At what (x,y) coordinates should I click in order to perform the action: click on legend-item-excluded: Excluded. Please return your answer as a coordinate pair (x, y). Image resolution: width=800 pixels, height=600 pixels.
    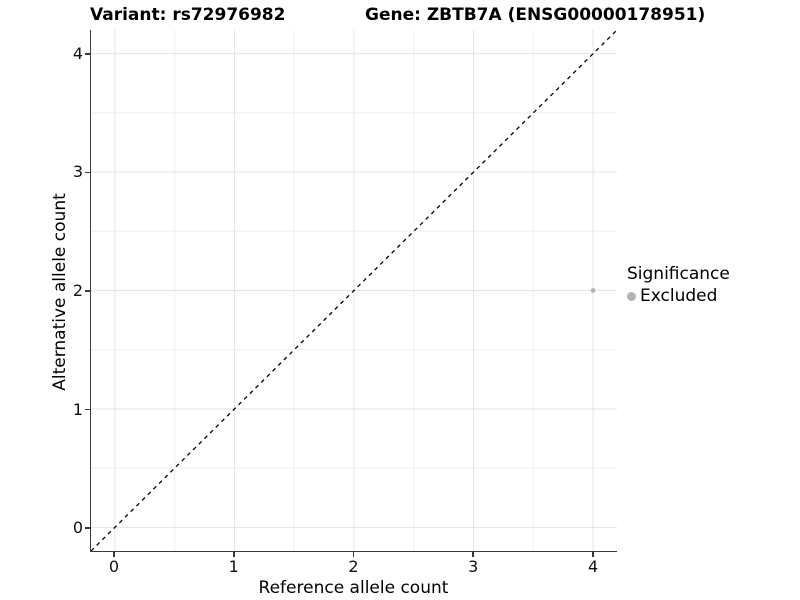
    Looking at the image, I should click on (678, 296).